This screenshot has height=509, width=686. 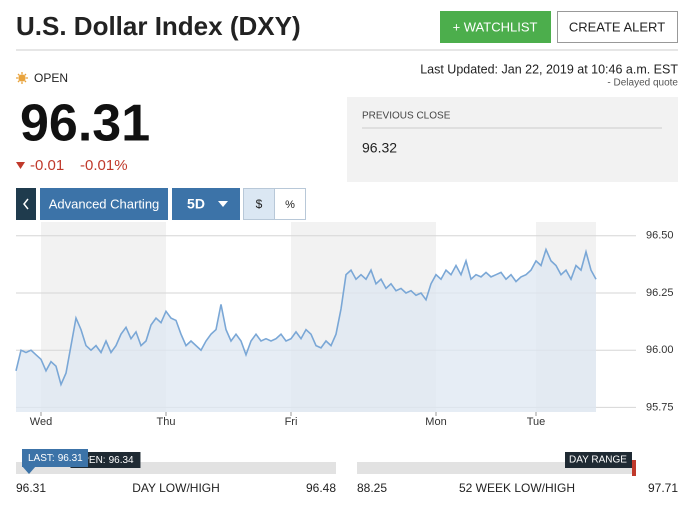 I want to click on day-range-marker, so click(x=634, y=468).